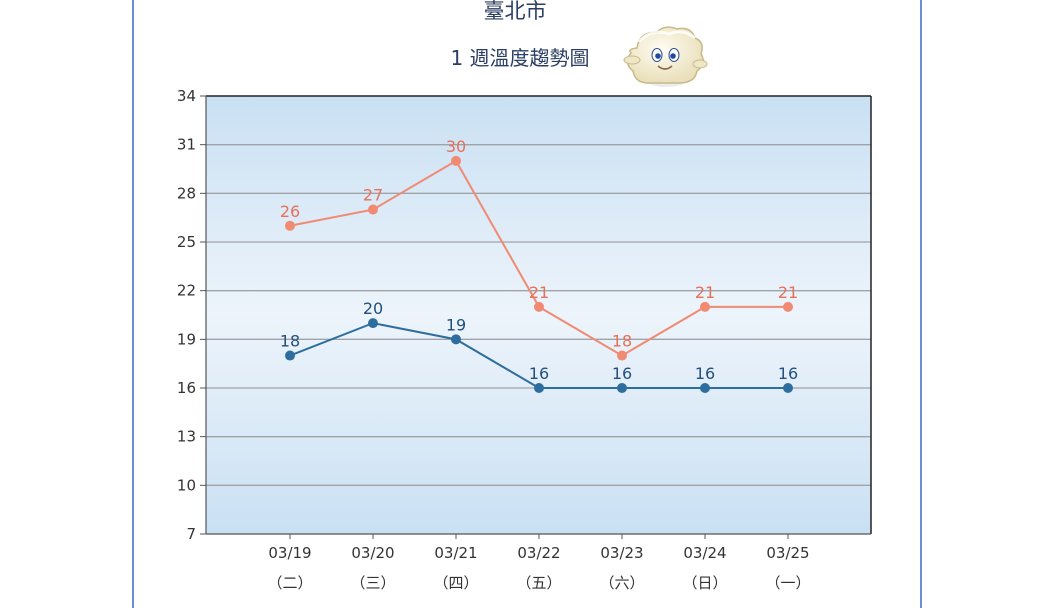 Image resolution: width=1060 pixels, height=608 pixels. I want to click on x-tick-weekday: （六）, so click(621, 583).